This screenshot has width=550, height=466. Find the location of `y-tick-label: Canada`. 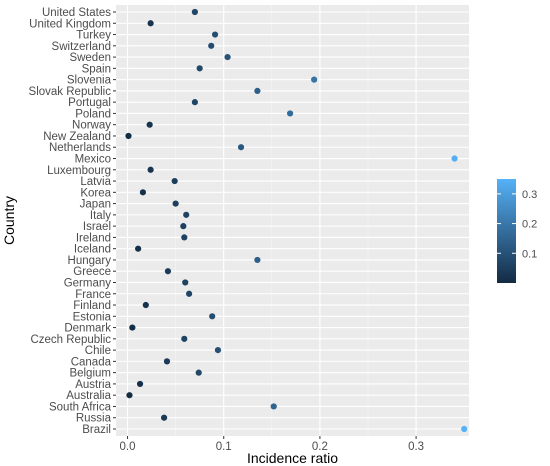

y-tick-label: Canada is located at coordinates (91, 362).